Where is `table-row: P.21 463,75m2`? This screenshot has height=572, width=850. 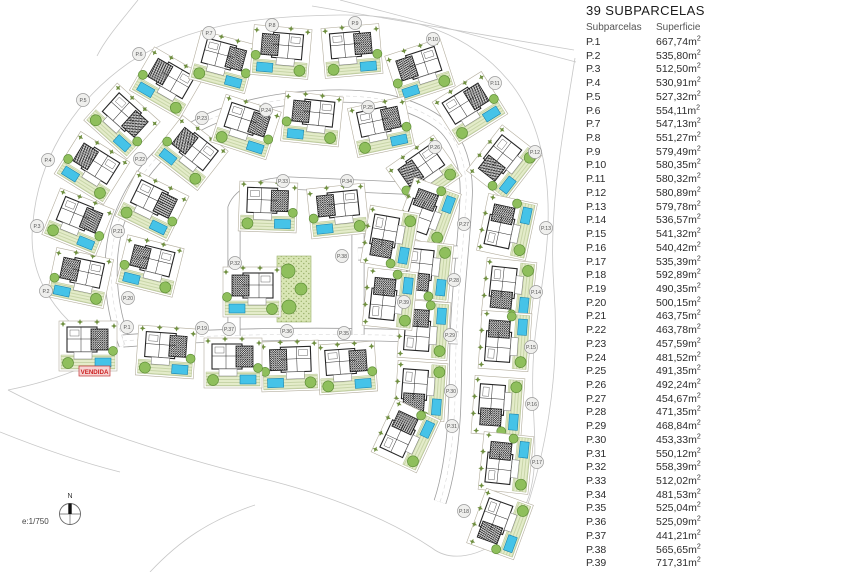
table-row: P.21 463,75m2 is located at coordinates (716, 317).